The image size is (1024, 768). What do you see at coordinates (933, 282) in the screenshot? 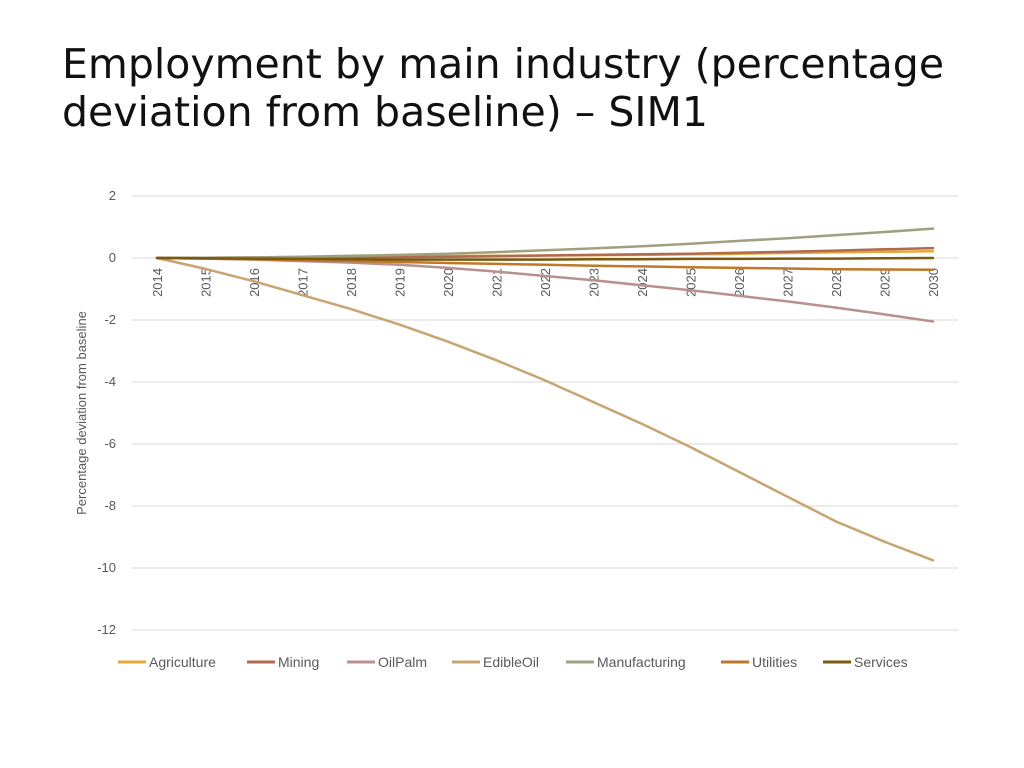
I see `x-tick-label: 2030` at bounding box center [933, 282].